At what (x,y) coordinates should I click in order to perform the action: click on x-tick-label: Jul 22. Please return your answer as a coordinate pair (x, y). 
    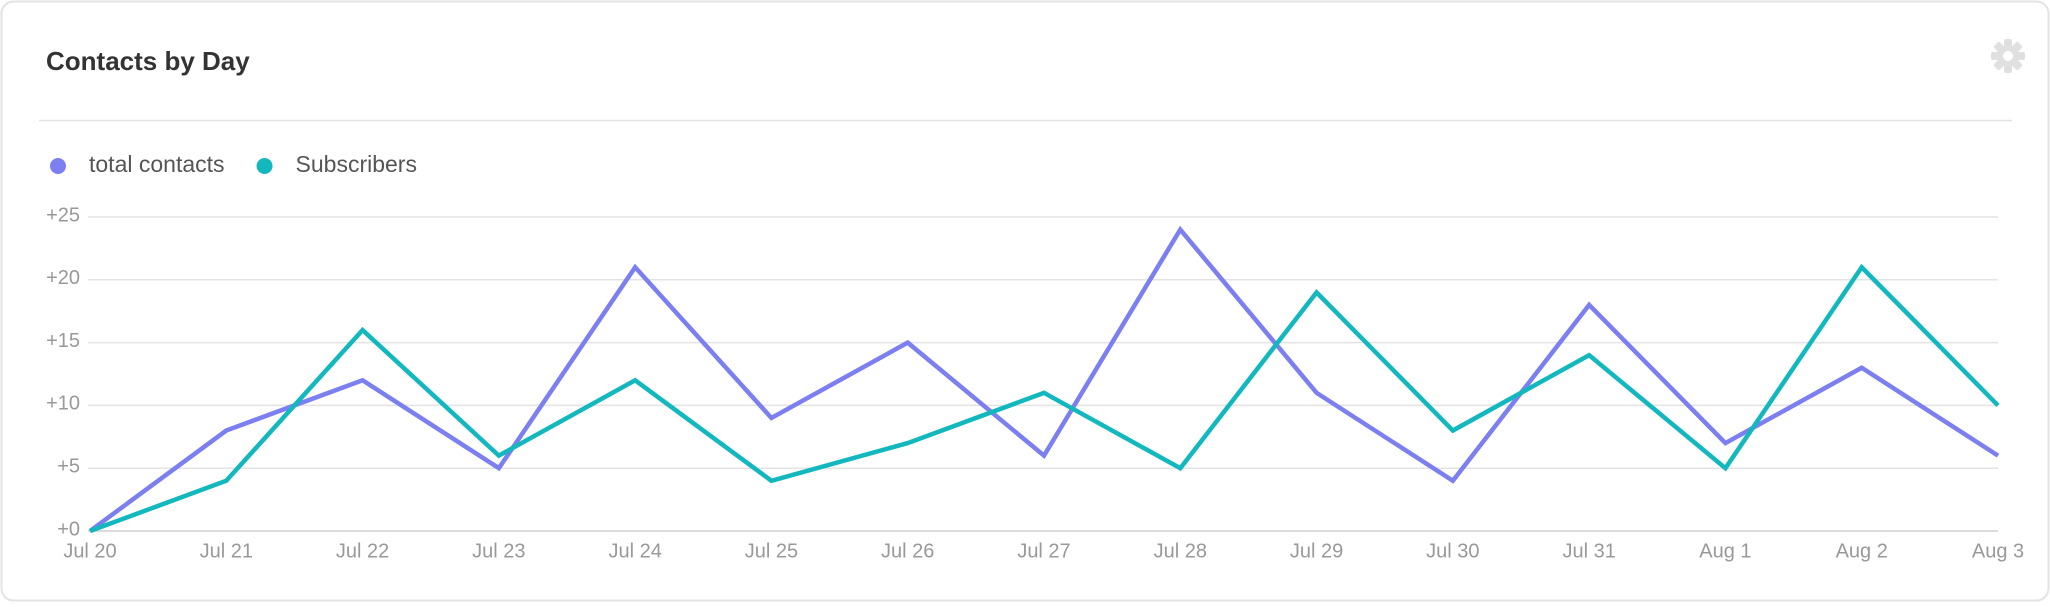
    Looking at the image, I should click on (362, 551).